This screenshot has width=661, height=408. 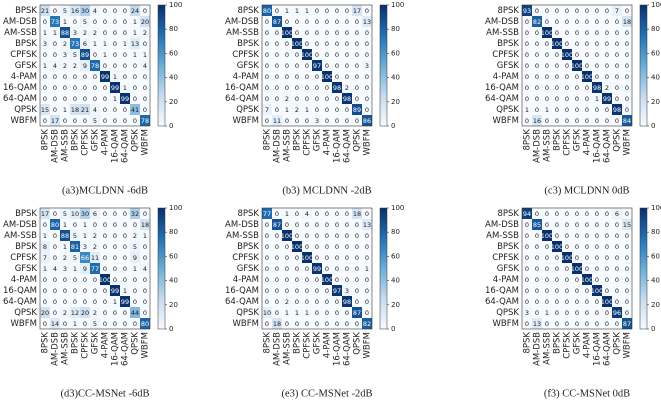 I want to click on y-tick-label: 4-PAM, so click(x=24, y=280).